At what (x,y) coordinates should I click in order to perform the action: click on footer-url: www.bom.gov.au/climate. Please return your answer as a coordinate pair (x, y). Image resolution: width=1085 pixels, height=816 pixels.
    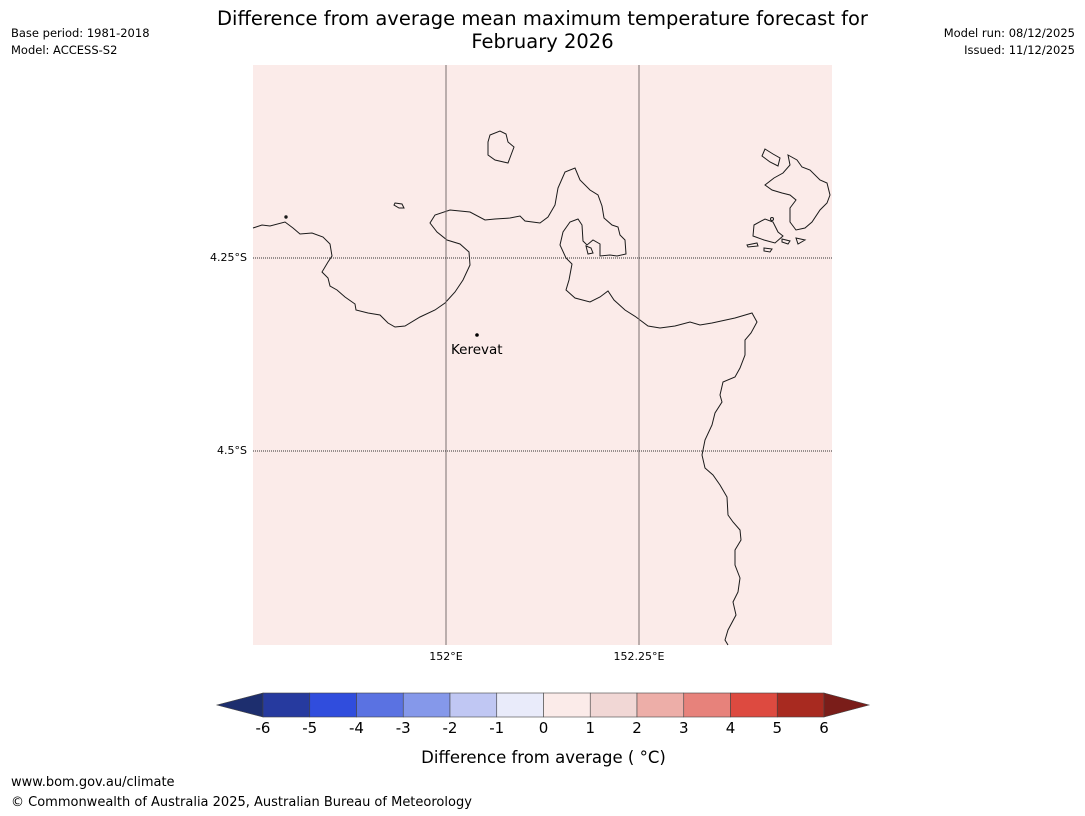
    Looking at the image, I should click on (93, 782).